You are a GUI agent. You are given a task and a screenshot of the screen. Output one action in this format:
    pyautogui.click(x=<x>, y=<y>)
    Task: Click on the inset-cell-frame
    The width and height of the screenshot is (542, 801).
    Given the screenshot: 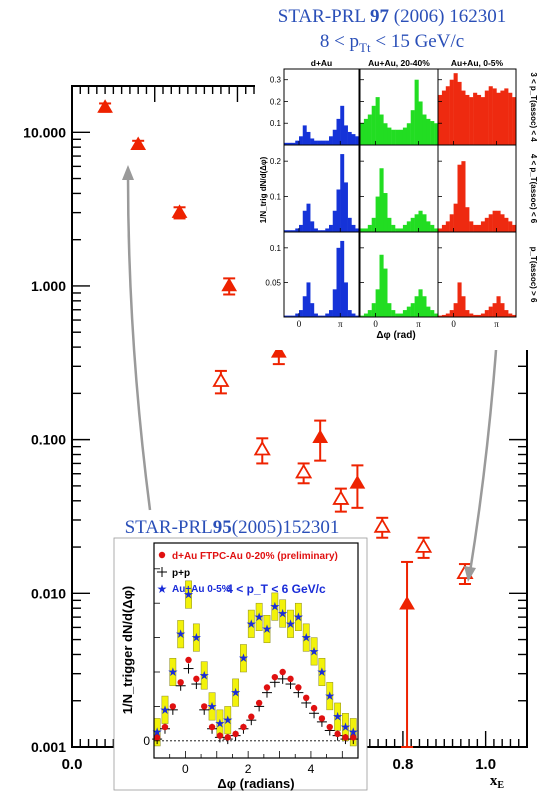 What is the action you would take?
    pyautogui.click(x=321, y=274)
    